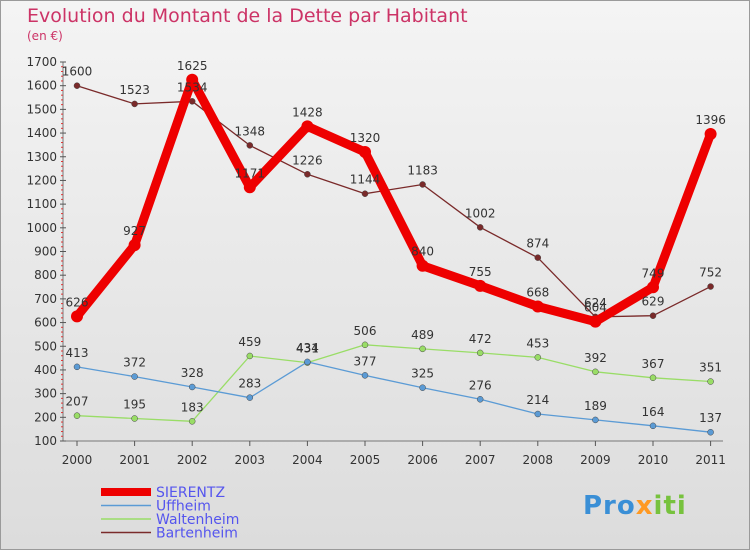 The width and height of the screenshot is (750, 550). I want to click on legend-label-uffheim: Uffheim, so click(183, 507).